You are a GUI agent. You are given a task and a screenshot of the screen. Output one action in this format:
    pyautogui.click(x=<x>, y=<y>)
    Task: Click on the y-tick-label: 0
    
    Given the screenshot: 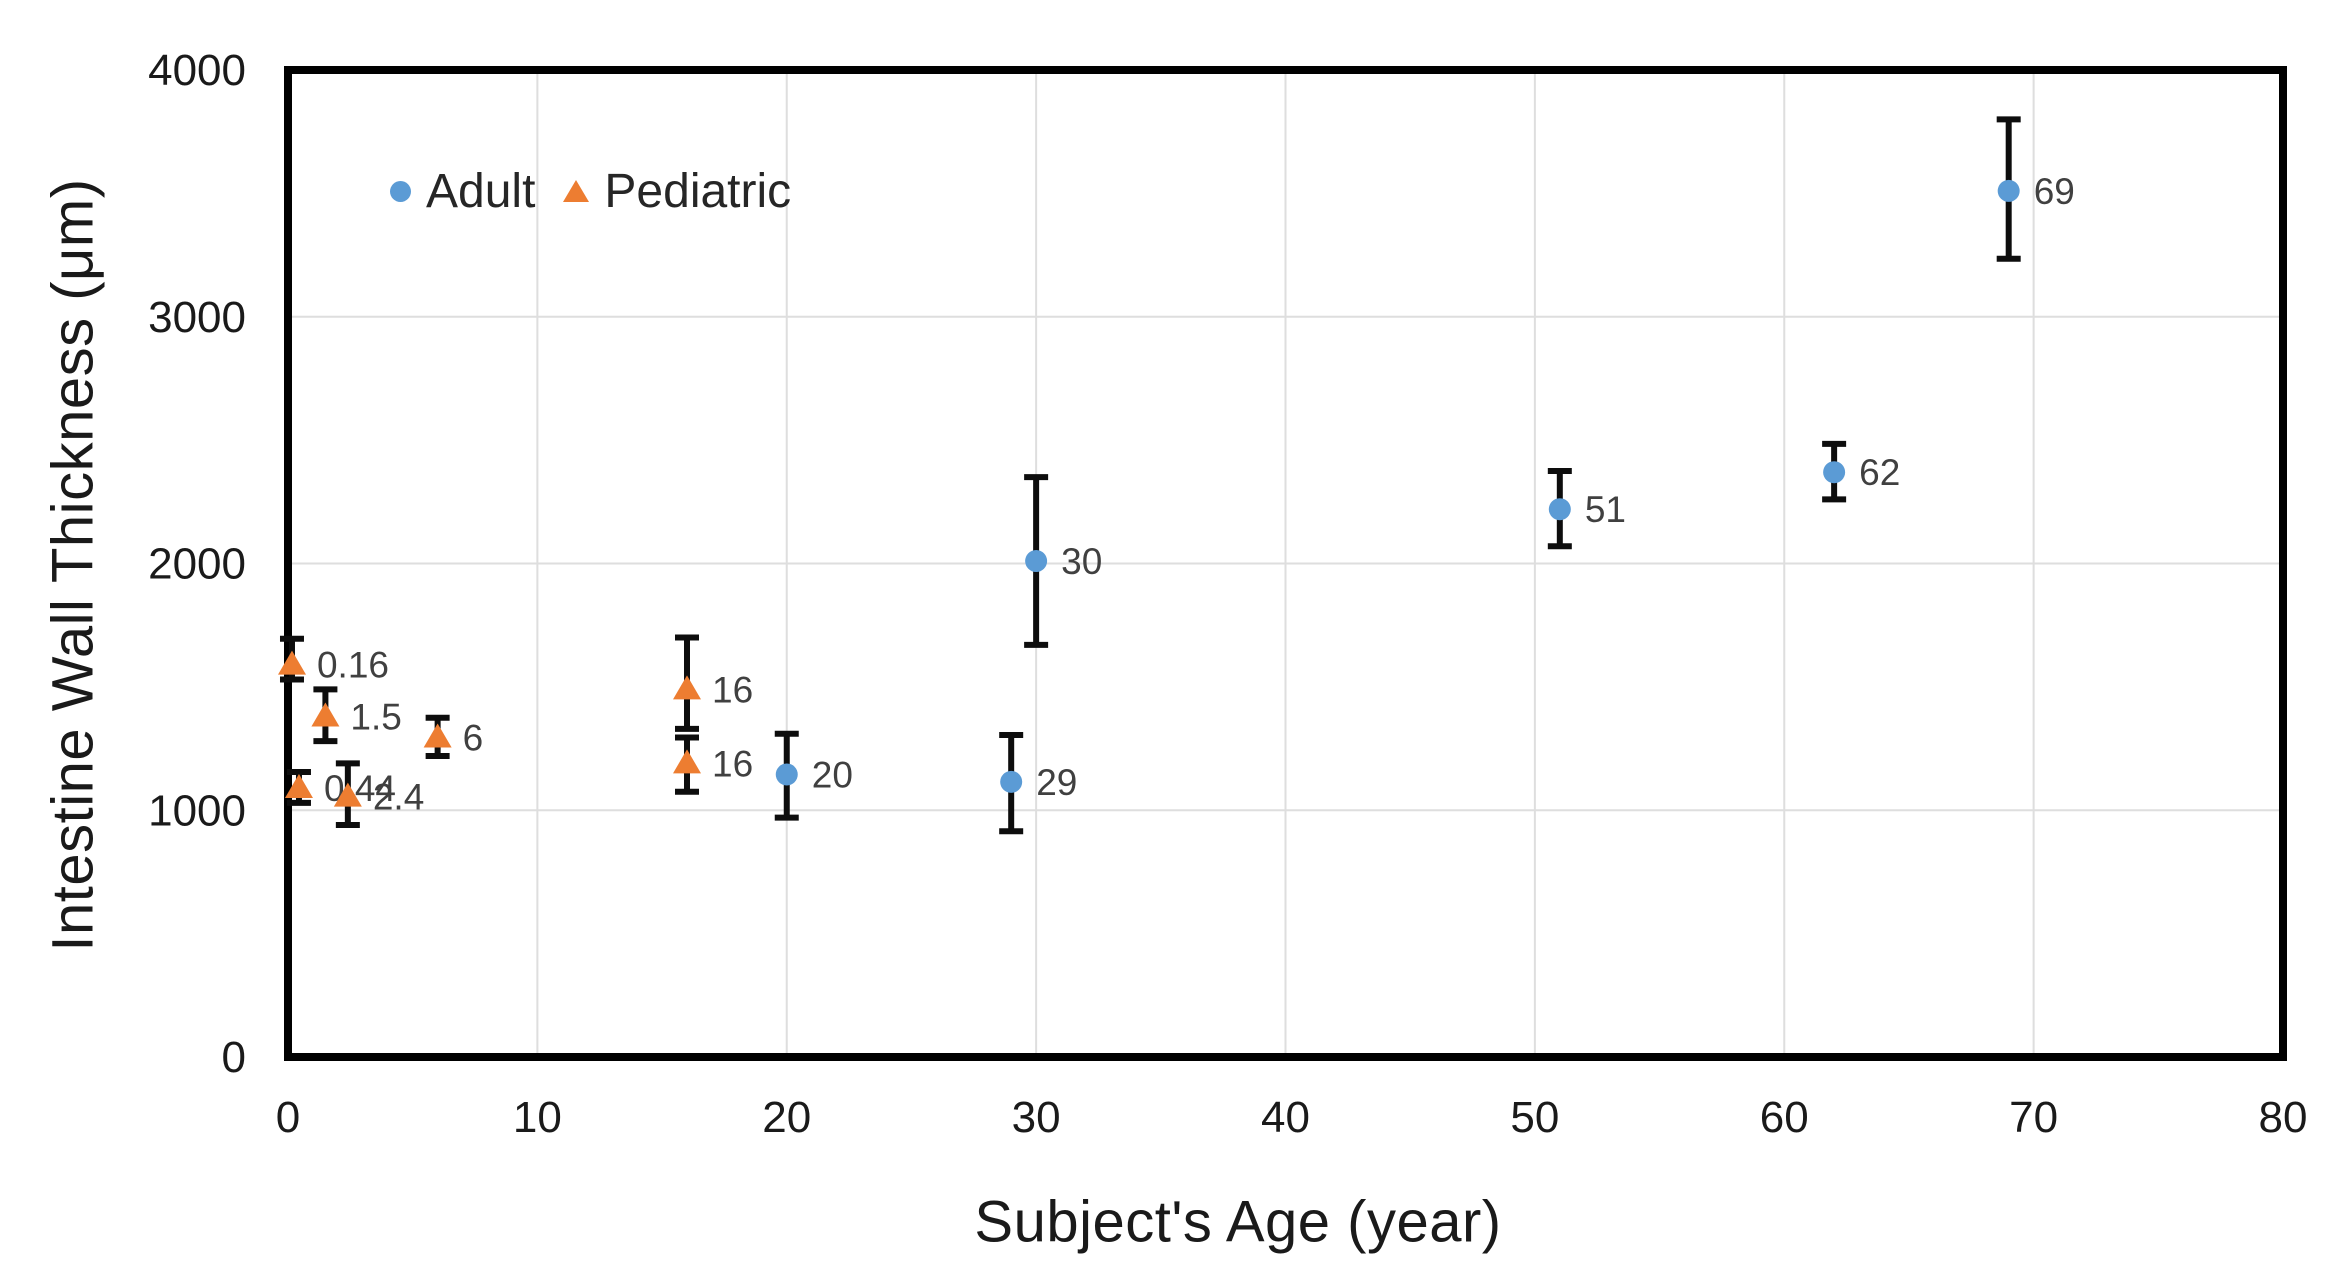 What is the action you would take?
    pyautogui.click(x=234, y=1057)
    